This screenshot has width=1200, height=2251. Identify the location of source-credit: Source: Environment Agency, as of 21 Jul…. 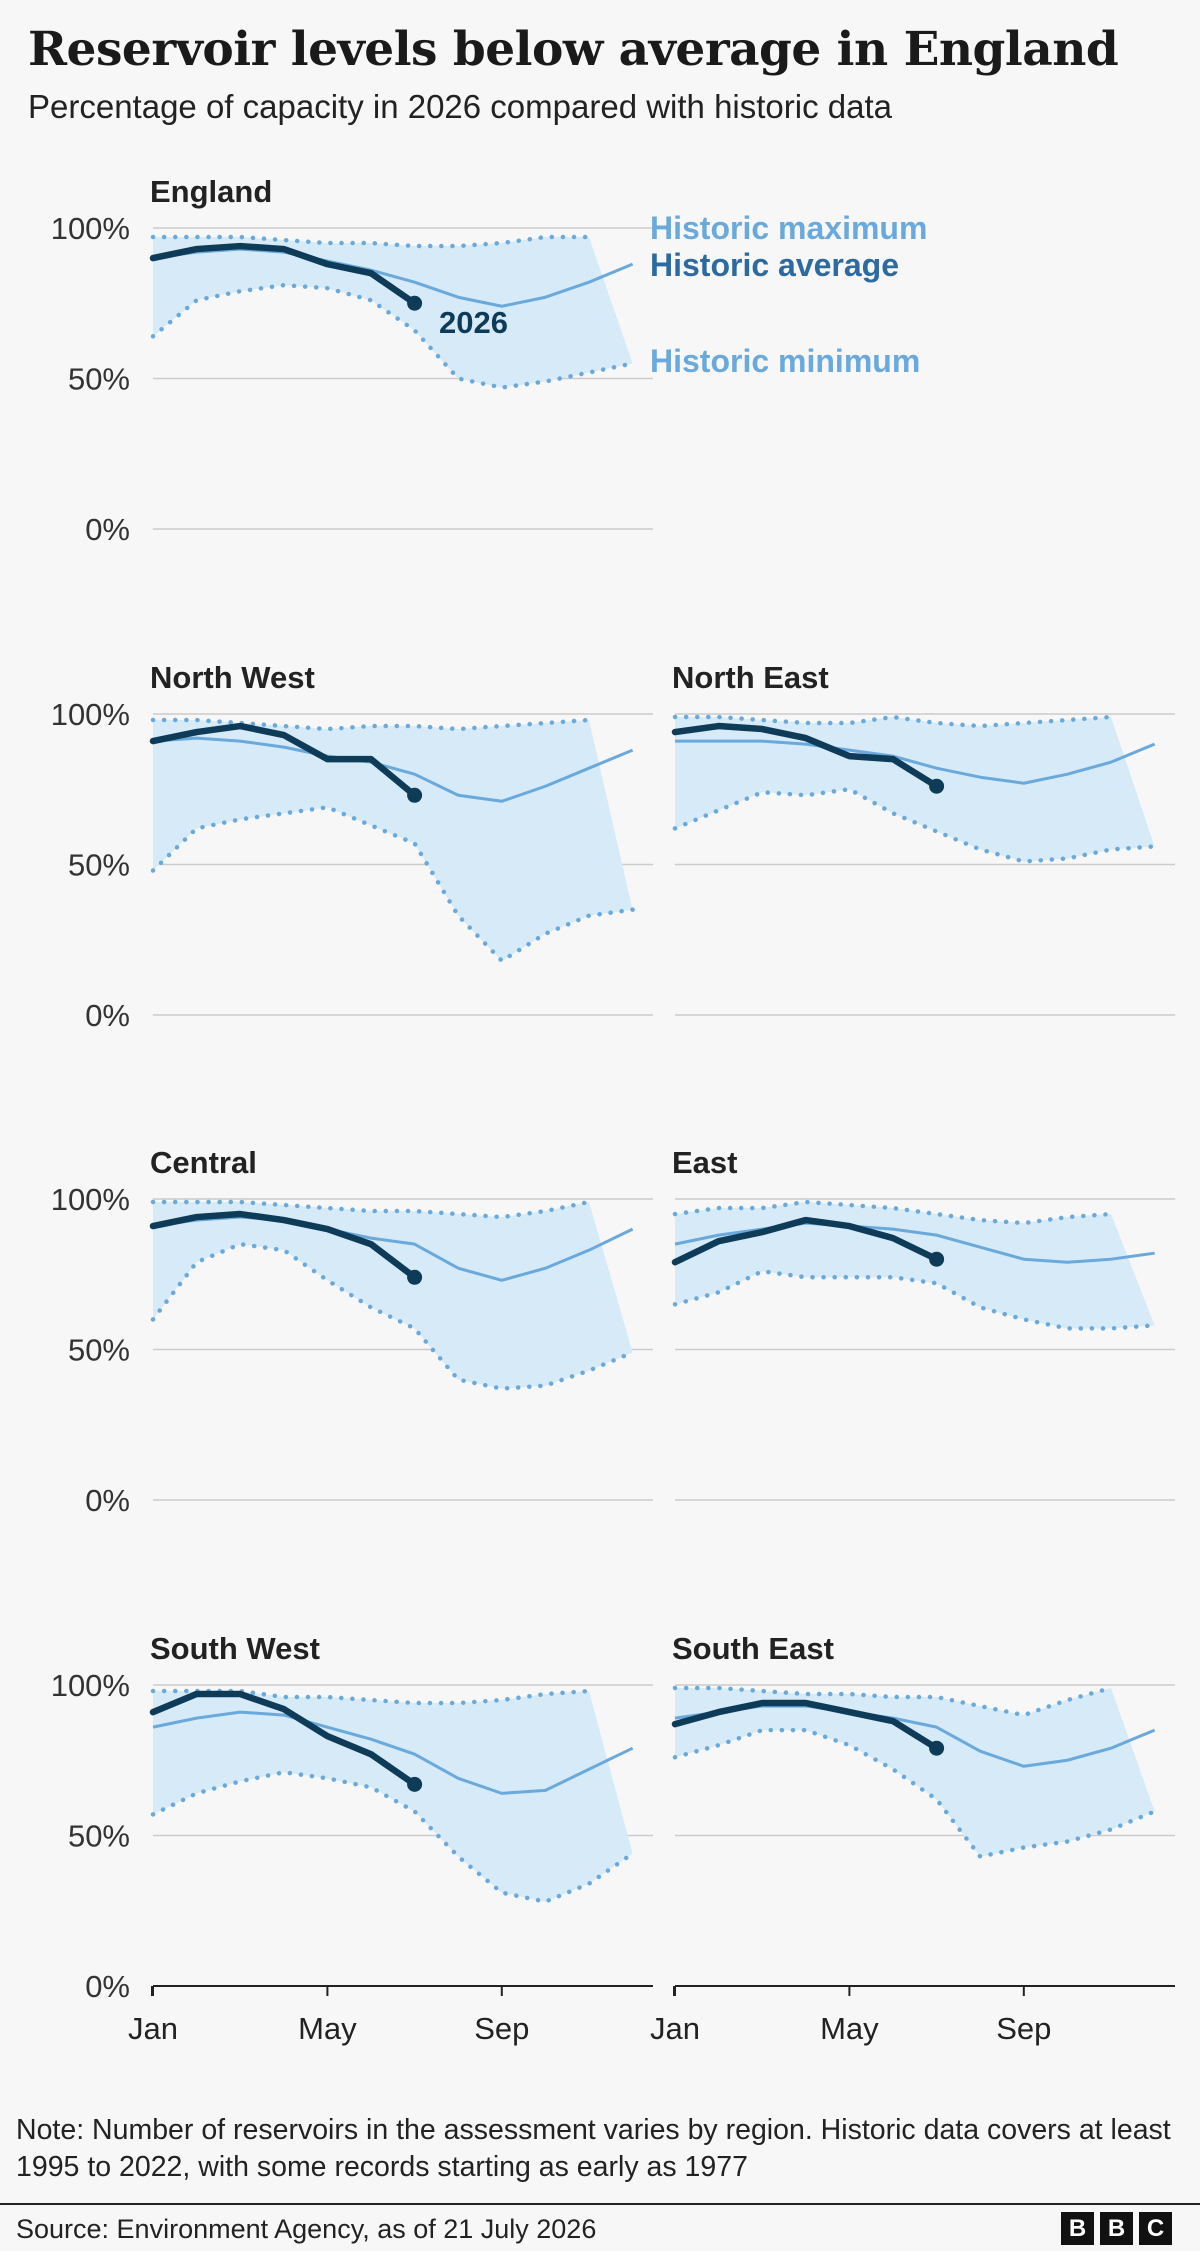
(306, 2229).